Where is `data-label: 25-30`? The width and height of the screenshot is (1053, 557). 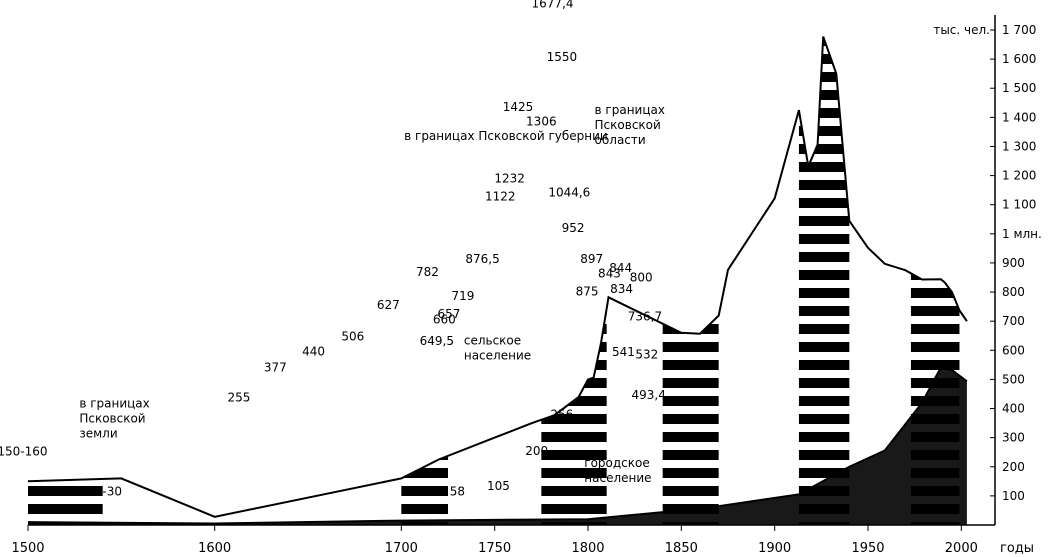 data-label: 25-30 is located at coordinates (104, 492).